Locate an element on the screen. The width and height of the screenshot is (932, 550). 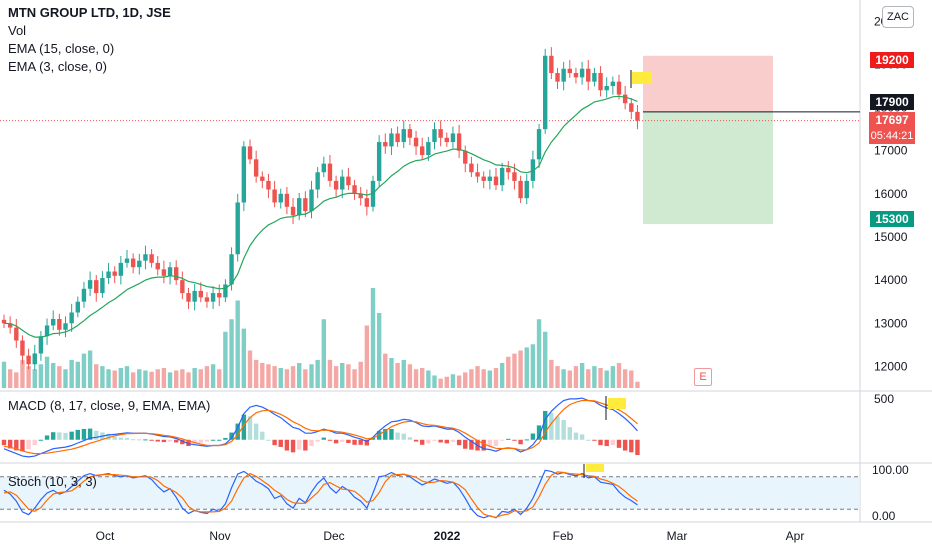
legend-volume: Vol is located at coordinates (17, 30).